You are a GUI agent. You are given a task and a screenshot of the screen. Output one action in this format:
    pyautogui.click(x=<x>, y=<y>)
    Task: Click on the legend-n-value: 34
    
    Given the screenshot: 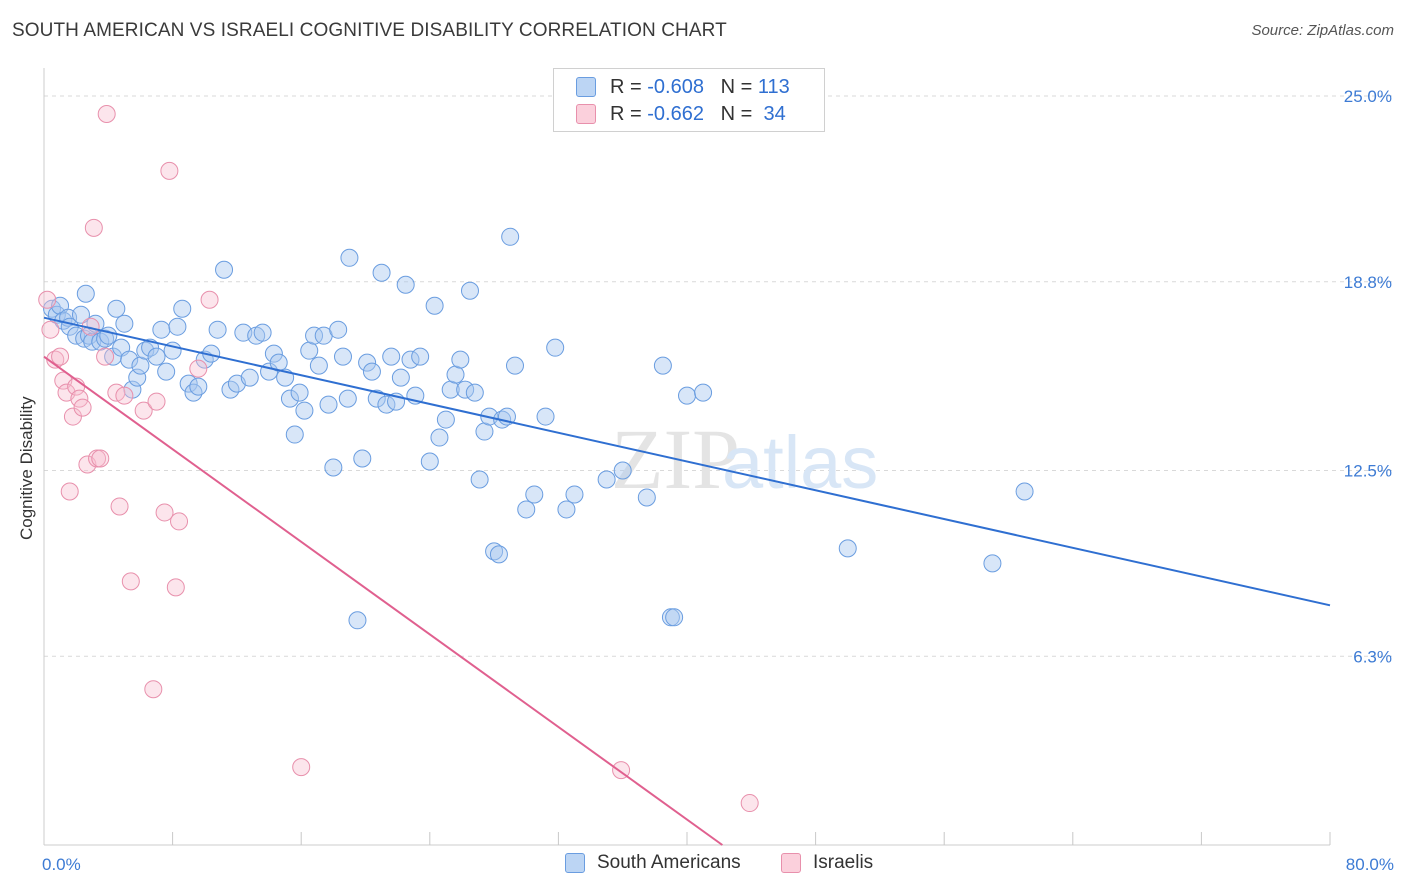 What is the action you would take?
    pyautogui.click(x=774, y=113)
    